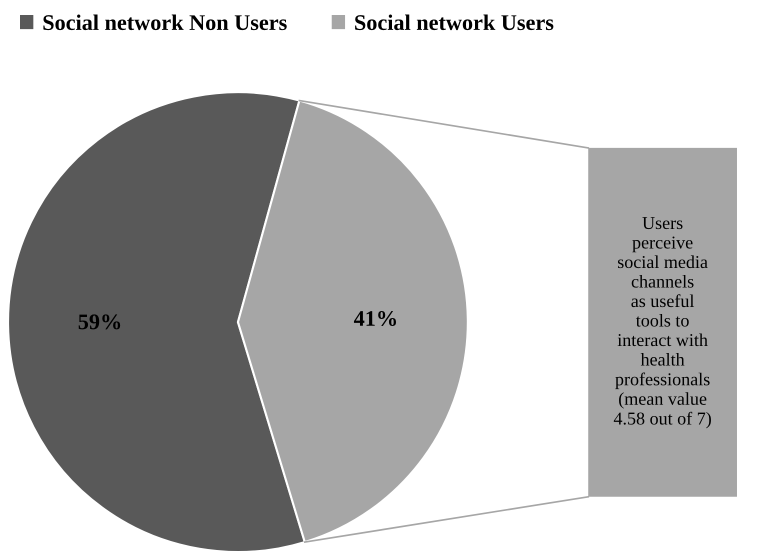  I want to click on text: Users perceive social media channels as useful tools to interact with health professionals (mean value 4.58 out of 7), so click(662, 322).